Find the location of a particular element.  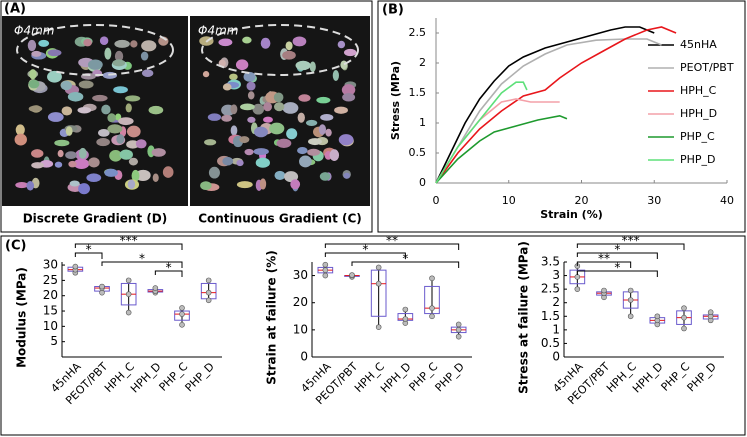

y-tick-label: 1.5 is located at coordinates (418, 92).